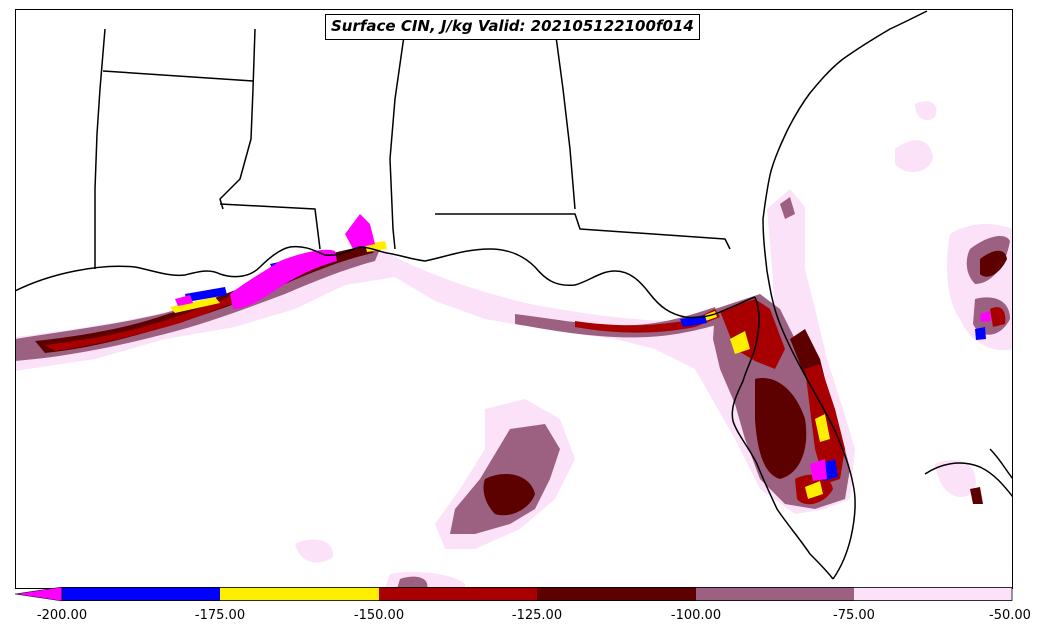  I want to click on atlantic-darkred, so click(993, 263).